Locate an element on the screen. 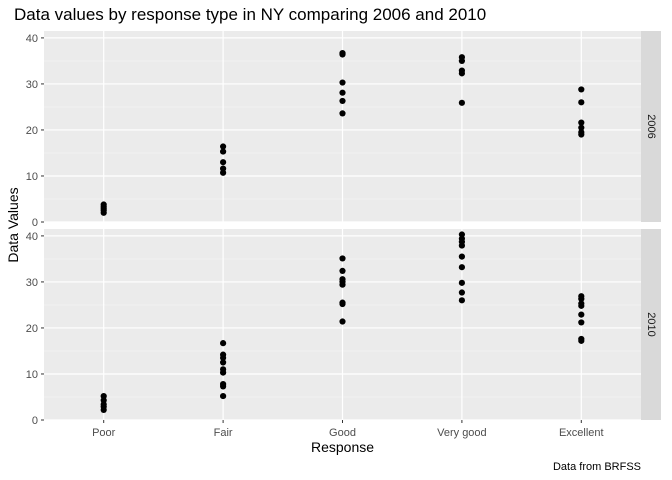  data-point-2010-poor is located at coordinates (103, 396).